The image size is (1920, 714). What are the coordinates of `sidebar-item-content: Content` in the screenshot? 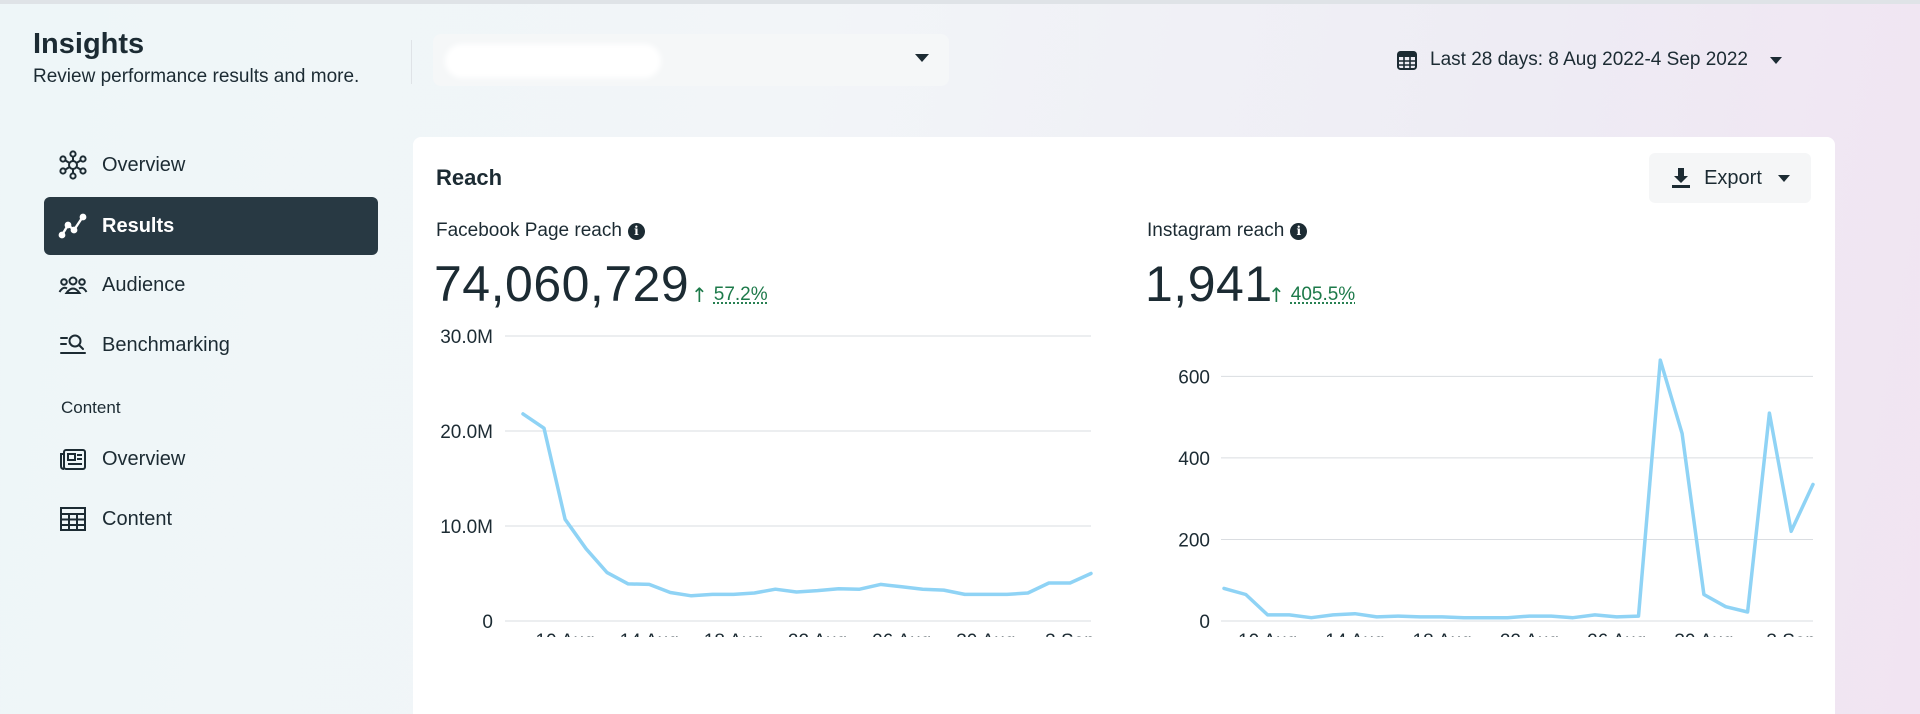 It's located at (211, 519).